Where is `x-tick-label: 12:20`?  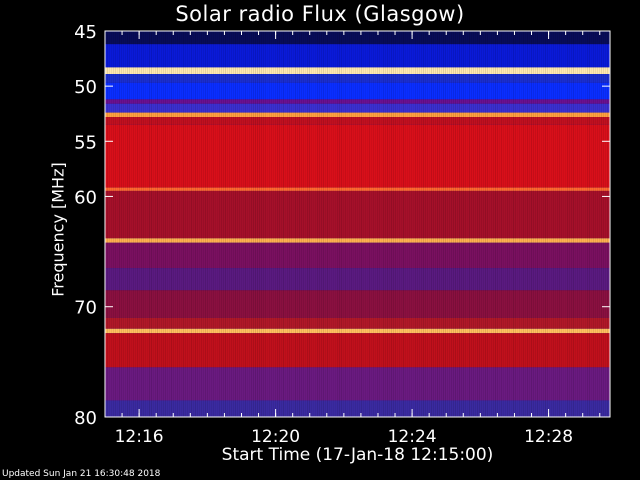
x-tick-label: 12:20 is located at coordinates (275, 437).